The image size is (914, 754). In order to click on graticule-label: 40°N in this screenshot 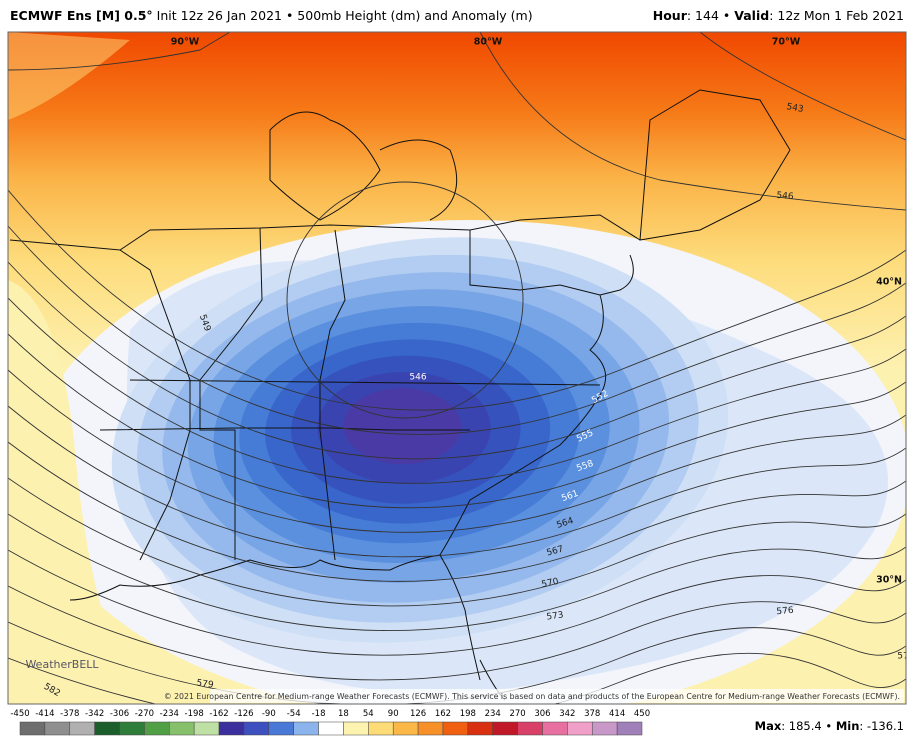, I will do `click(889, 282)`.